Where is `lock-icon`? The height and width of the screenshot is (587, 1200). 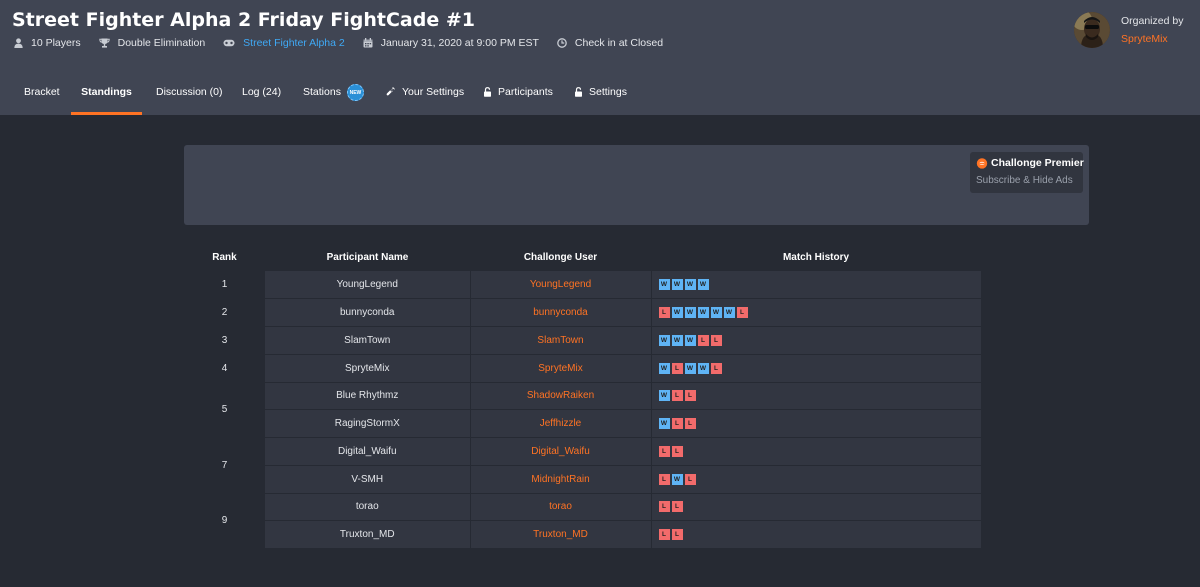
lock-icon is located at coordinates (578, 92).